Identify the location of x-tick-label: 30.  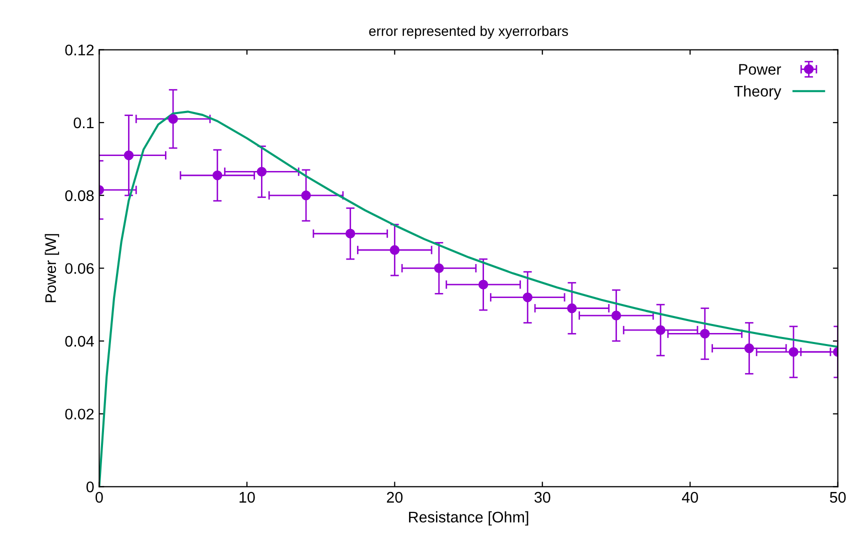
(542, 497).